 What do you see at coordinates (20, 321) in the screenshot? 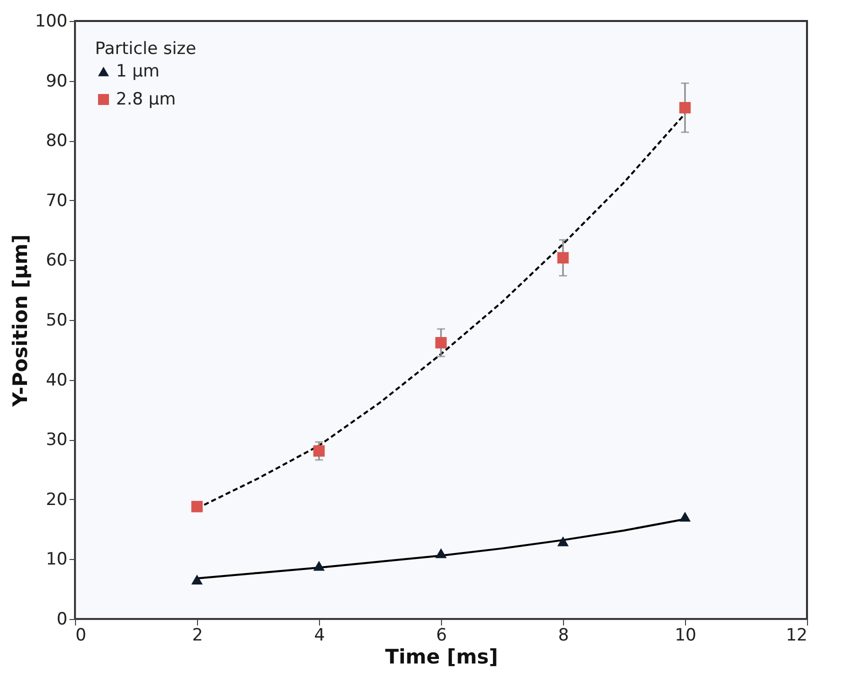
I see `y-axis-title: Y-Position [µm]` at bounding box center [20, 321].